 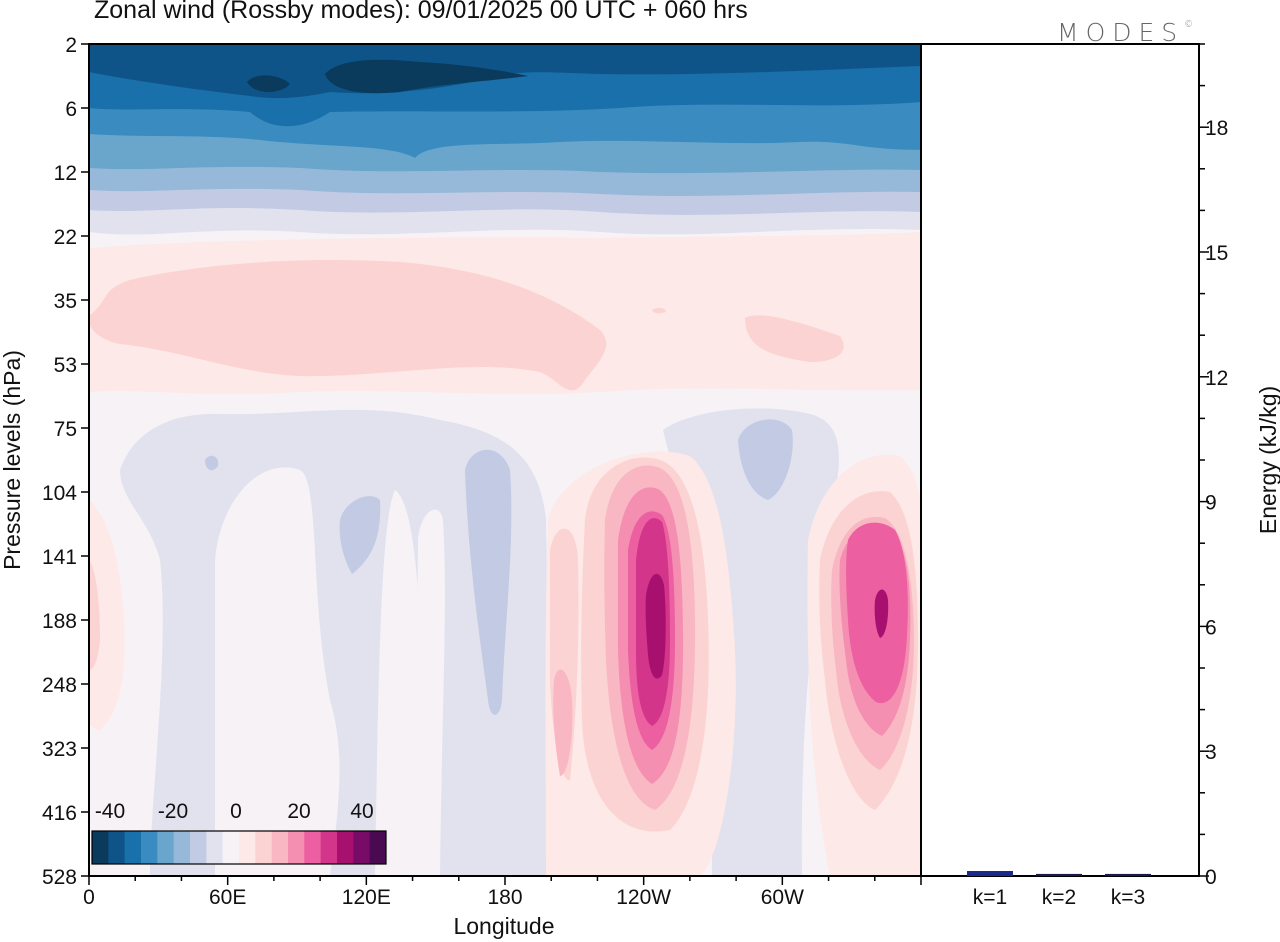 What do you see at coordinates (65, 429) in the screenshot?
I see `y-tick-label: 75` at bounding box center [65, 429].